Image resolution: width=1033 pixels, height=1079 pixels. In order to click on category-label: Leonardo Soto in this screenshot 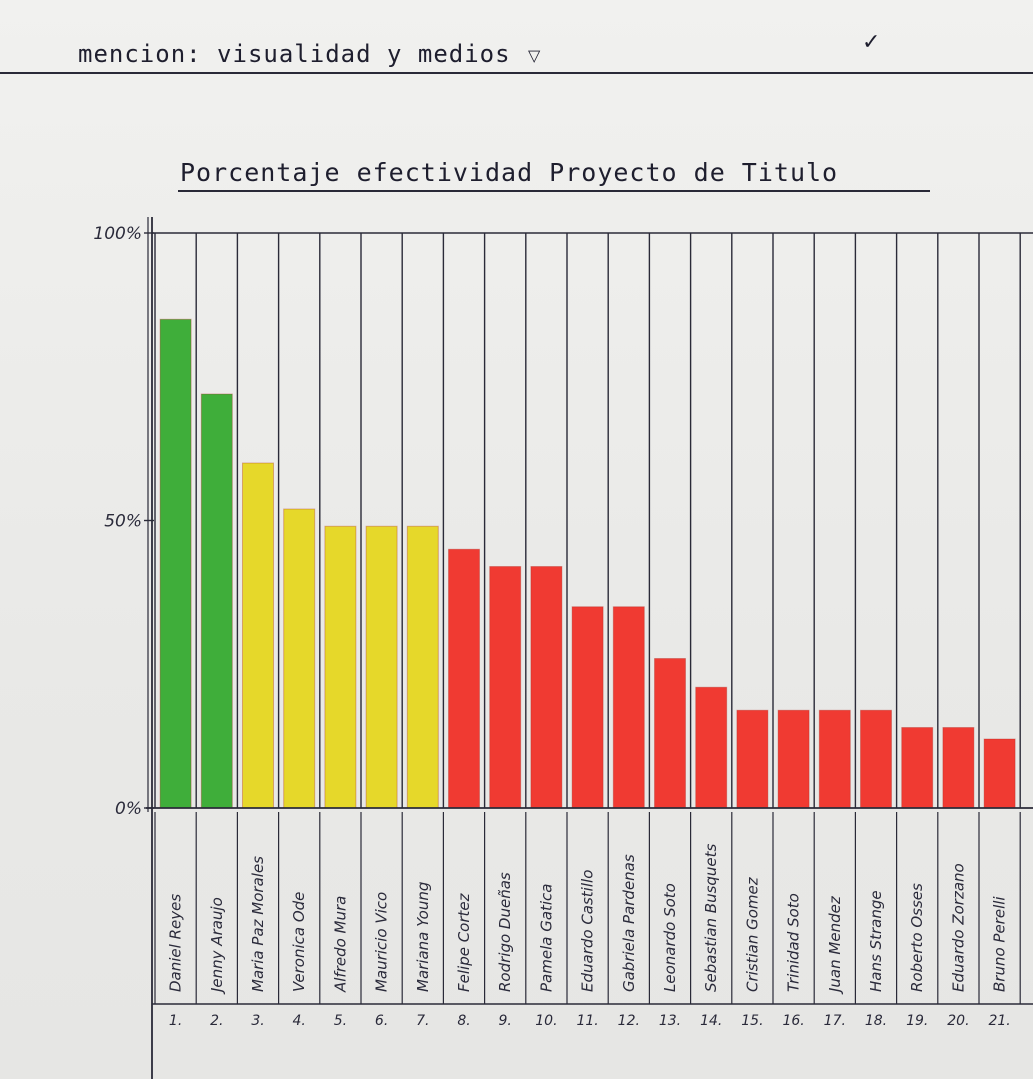, I will do `click(670, 937)`.